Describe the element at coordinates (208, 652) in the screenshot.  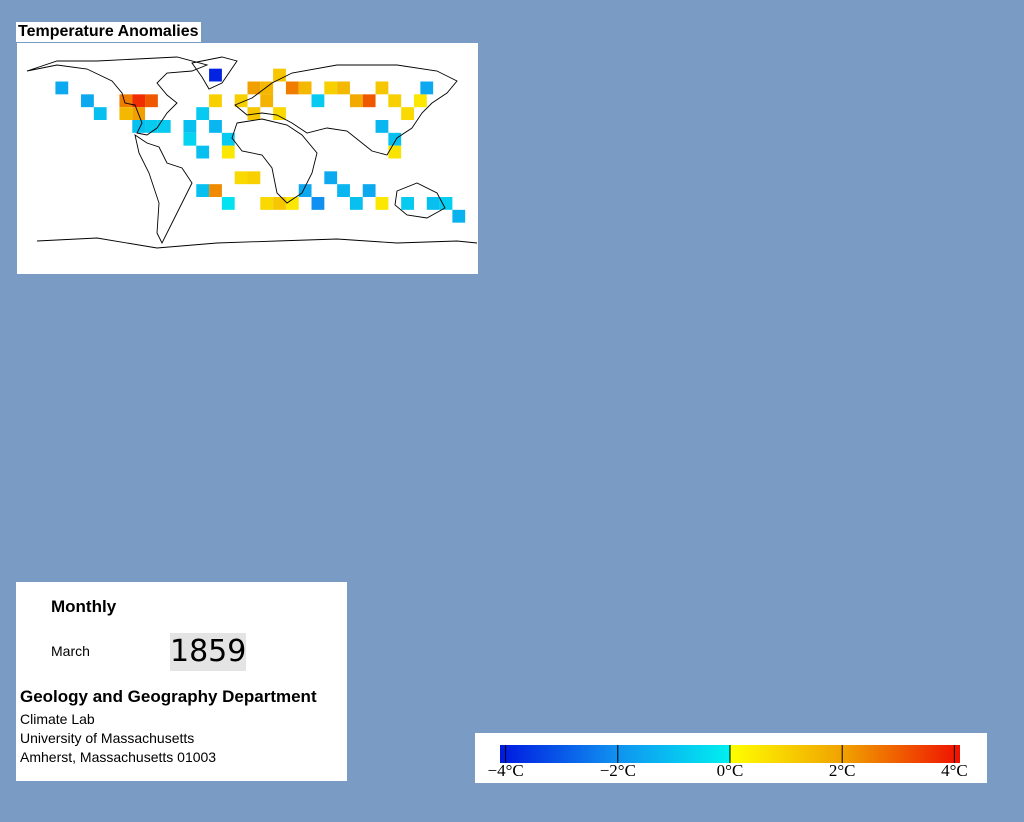
I see `year-label: 1859` at that location.